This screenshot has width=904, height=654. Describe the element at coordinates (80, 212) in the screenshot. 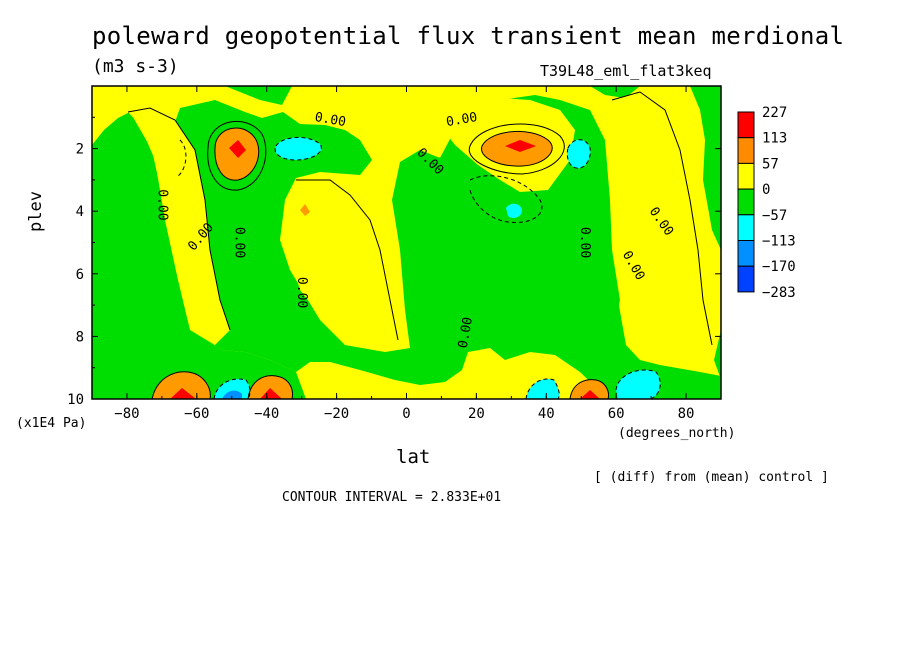

I see `y-tick-label: 4` at that location.